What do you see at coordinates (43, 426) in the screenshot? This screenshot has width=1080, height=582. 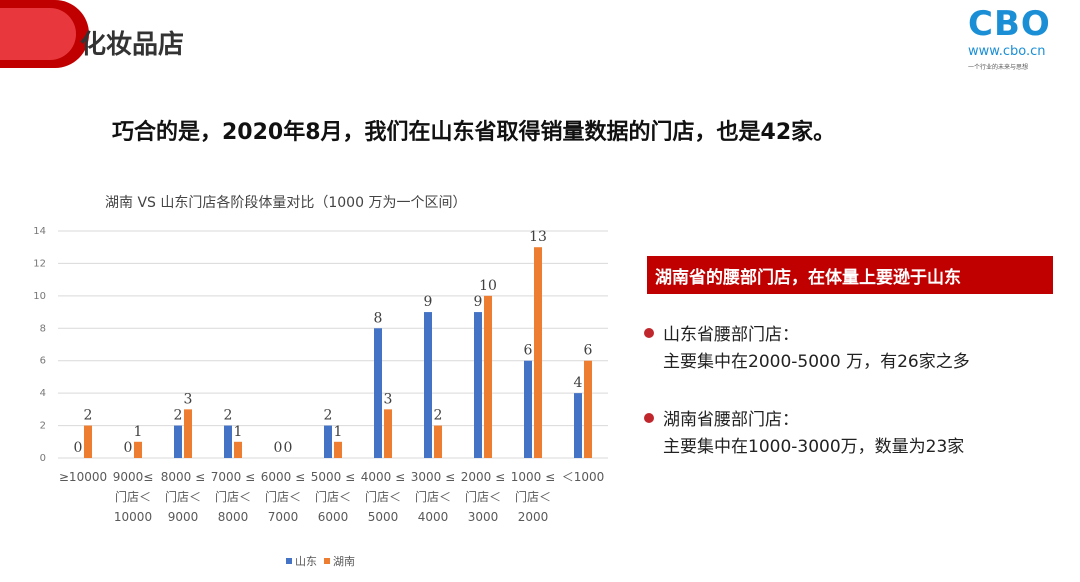 I see `y-tick-label: 2` at bounding box center [43, 426].